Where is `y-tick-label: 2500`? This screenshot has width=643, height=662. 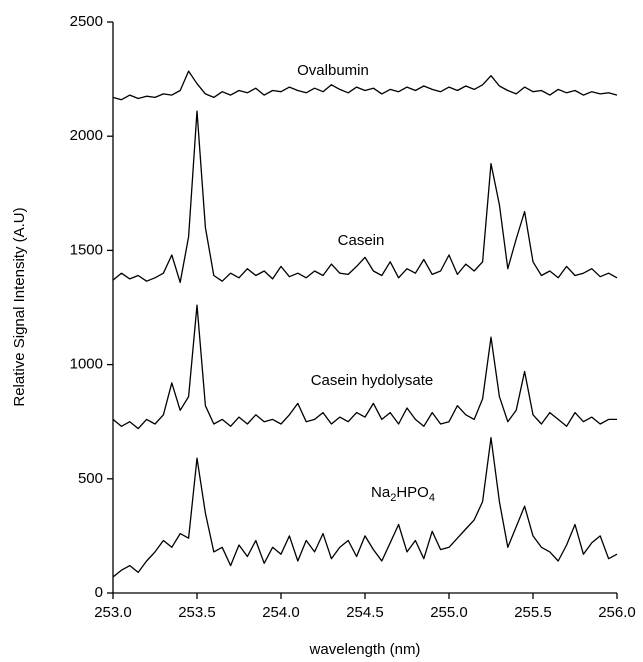 y-tick-label: 2500 is located at coordinates (86, 21).